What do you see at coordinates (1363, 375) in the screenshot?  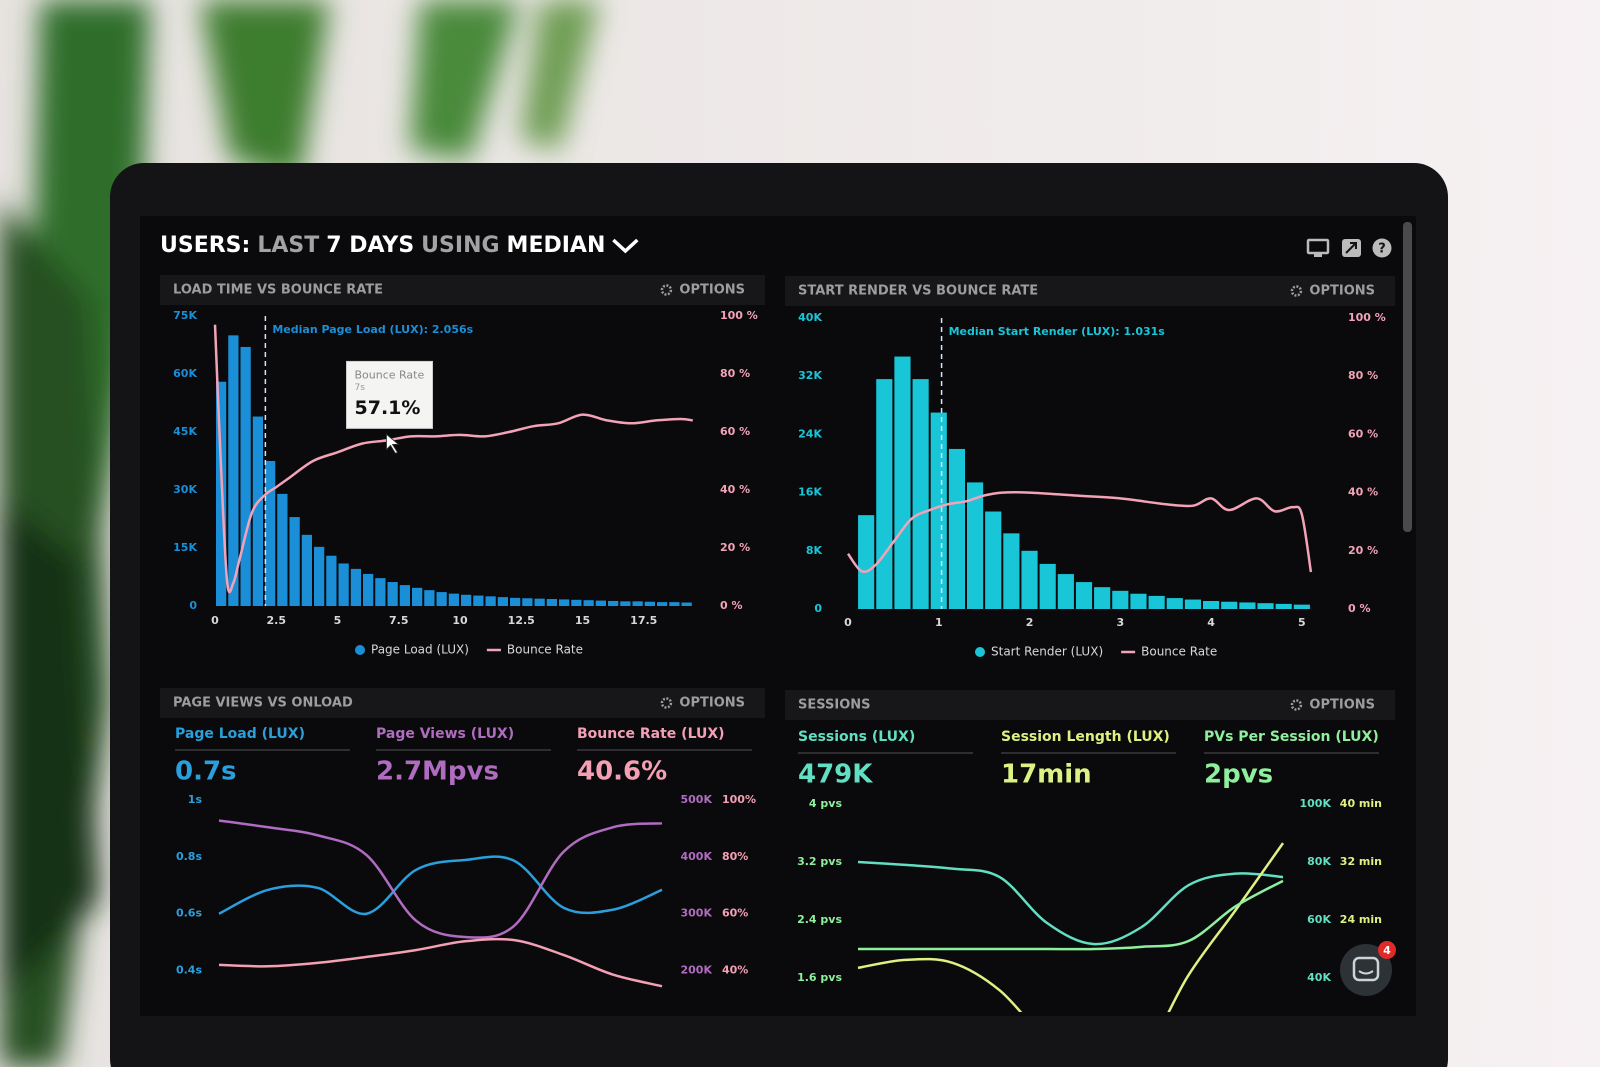 I see `y2-tick-label: 80 %` at bounding box center [1363, 375].